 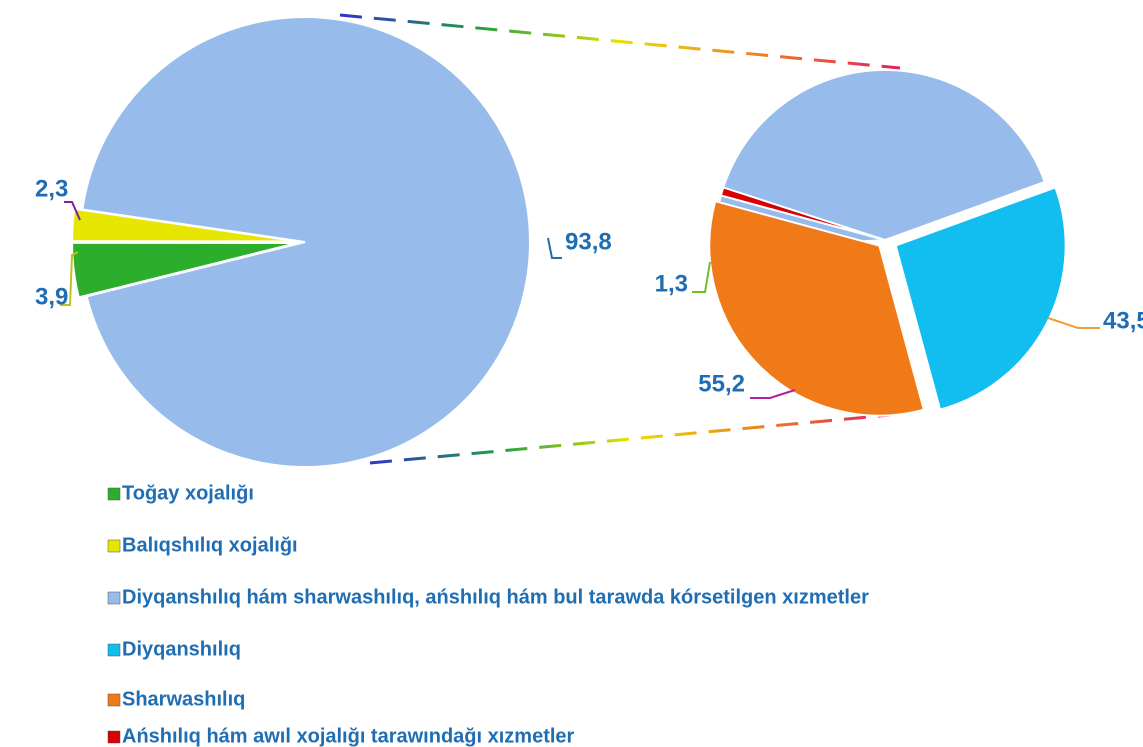 What do you see at coordinates (880, 159) in the screenshot?
I see `pie-rest` at bounding box center [880, 159].